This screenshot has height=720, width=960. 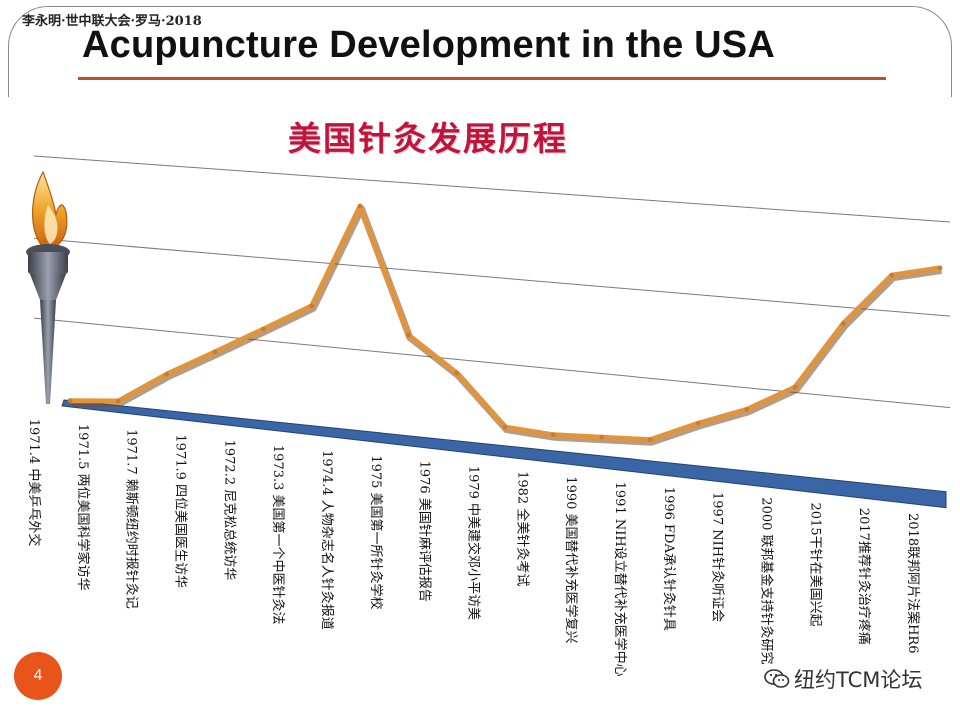 I want to click on watermark-text: 纽约TCM论坛, so click(x=858, y=680).